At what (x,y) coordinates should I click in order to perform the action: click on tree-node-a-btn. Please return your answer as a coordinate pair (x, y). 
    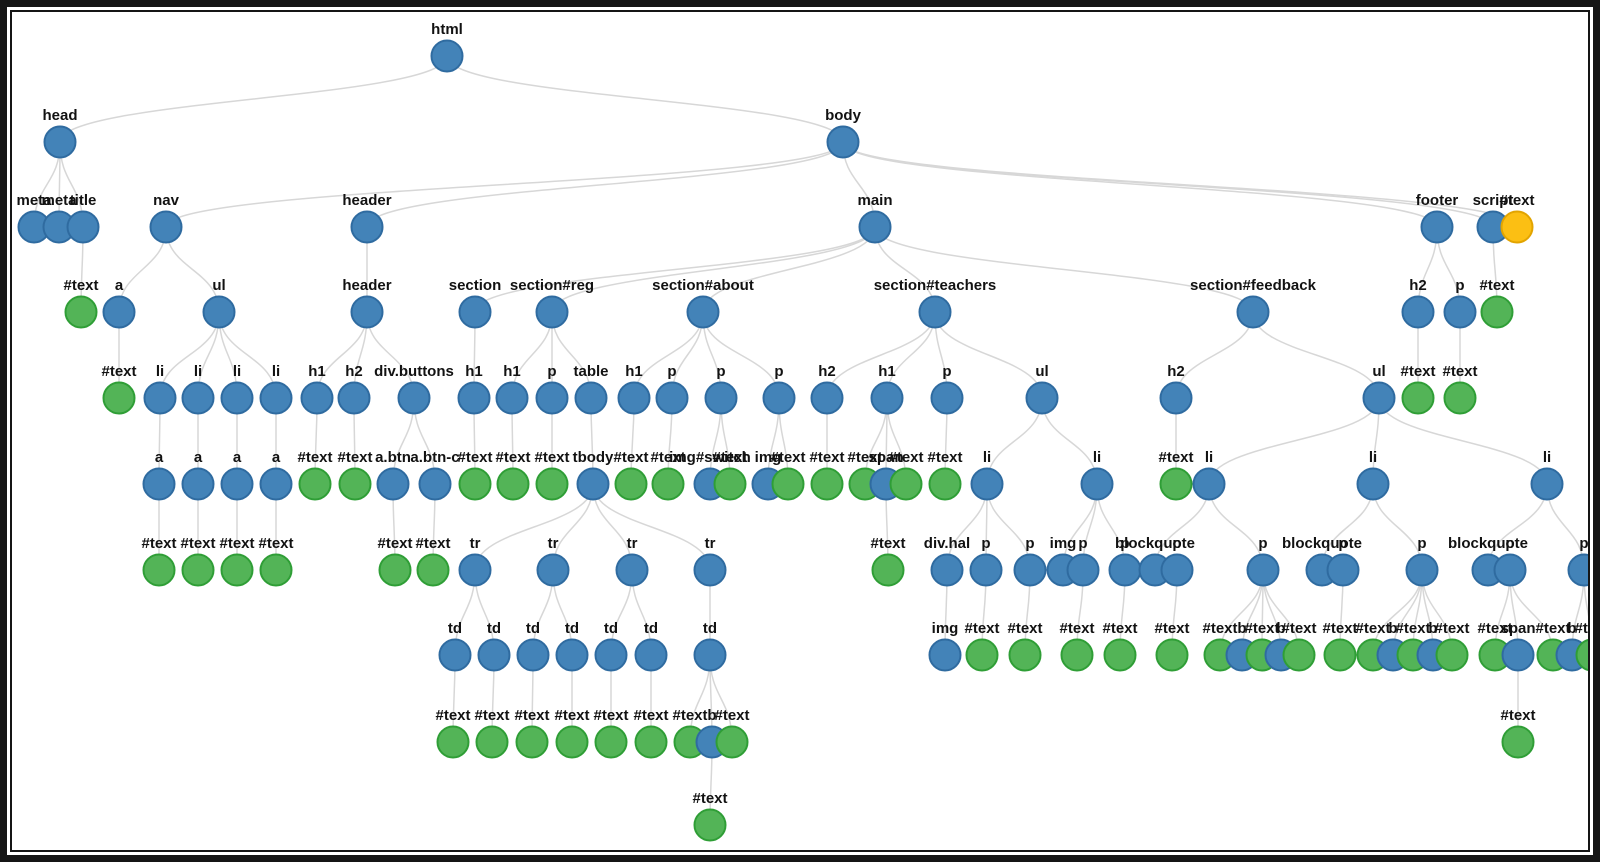
    Looking at the image, I should click on (393, 484).